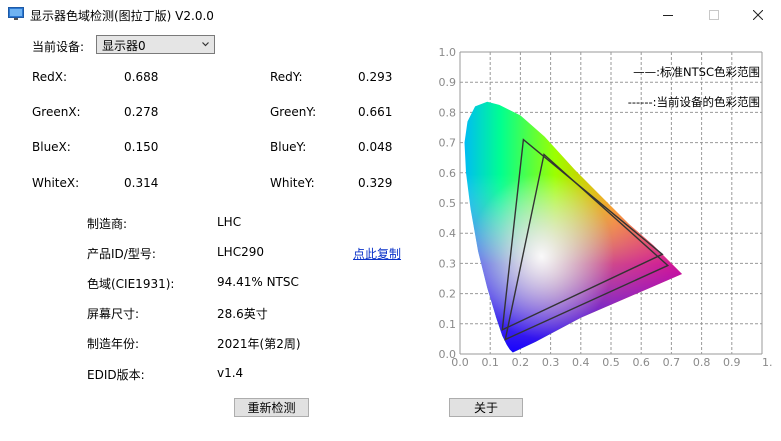 The image size is (781, 441). What do you see at coordinates (293, 112) in the screenshot?
I see `greeny-label: GreenY:` at bounding box center [293, 112].